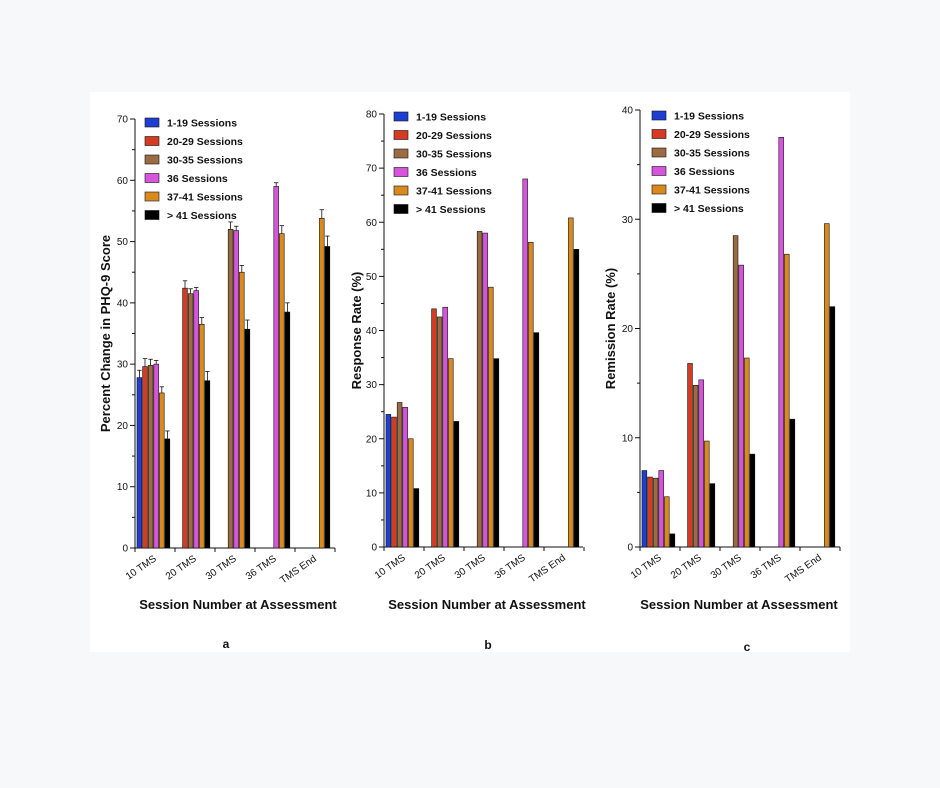  What do you see at coordinates (247, 438) in the screenshot?
I see `bar-41-sessions-30-tms` at bounding box center [247, 438].